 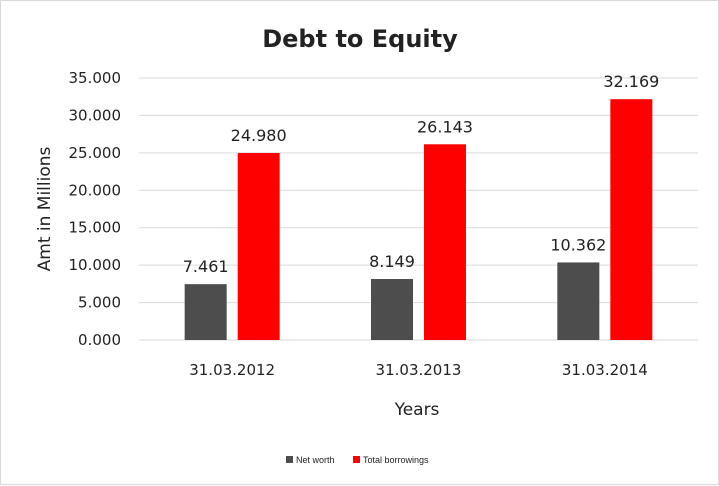 I want to click on y-tick-label: 0.000, so click(x=99, y=340).